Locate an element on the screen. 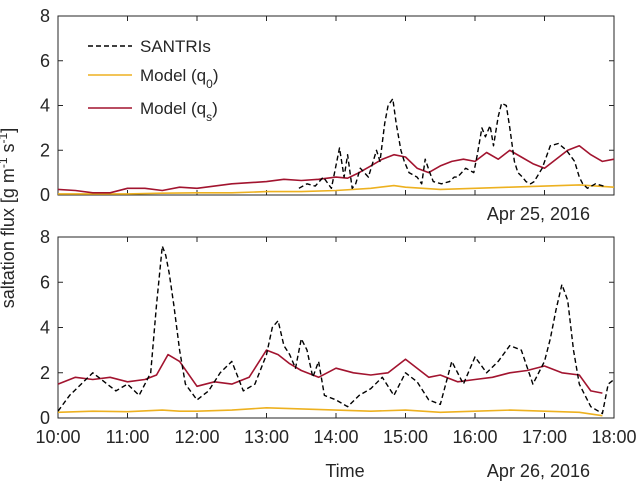 Image resolution: width=644 pixels, height=487 pixels. top-y-tick-label: 6 is located at coordinates (45, 61).